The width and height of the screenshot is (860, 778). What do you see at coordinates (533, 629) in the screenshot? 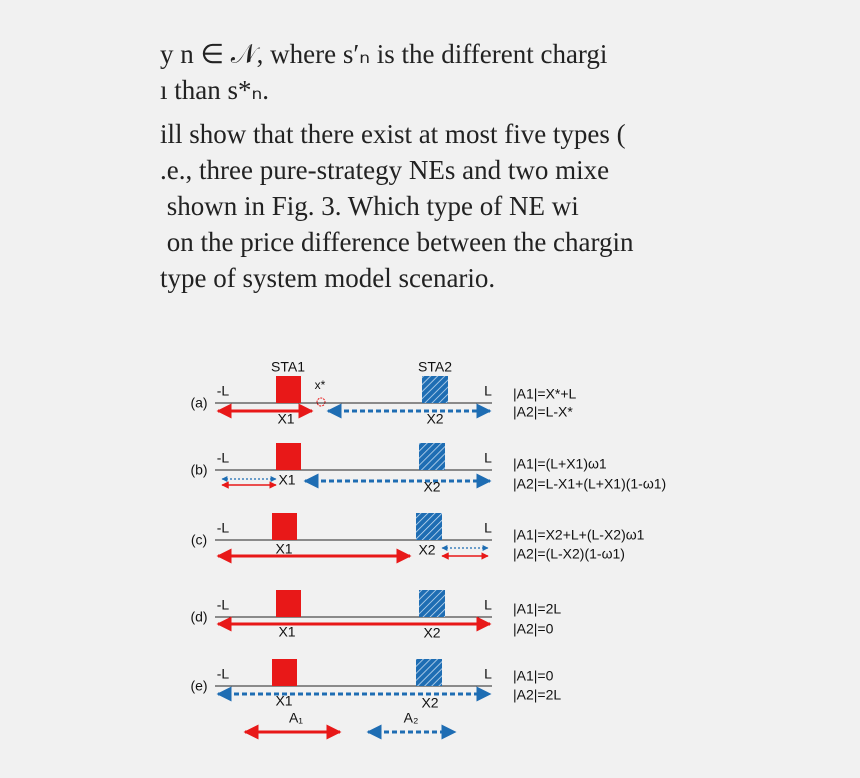
I see `equation: |A2|=0` at bounding box center [533, 629].